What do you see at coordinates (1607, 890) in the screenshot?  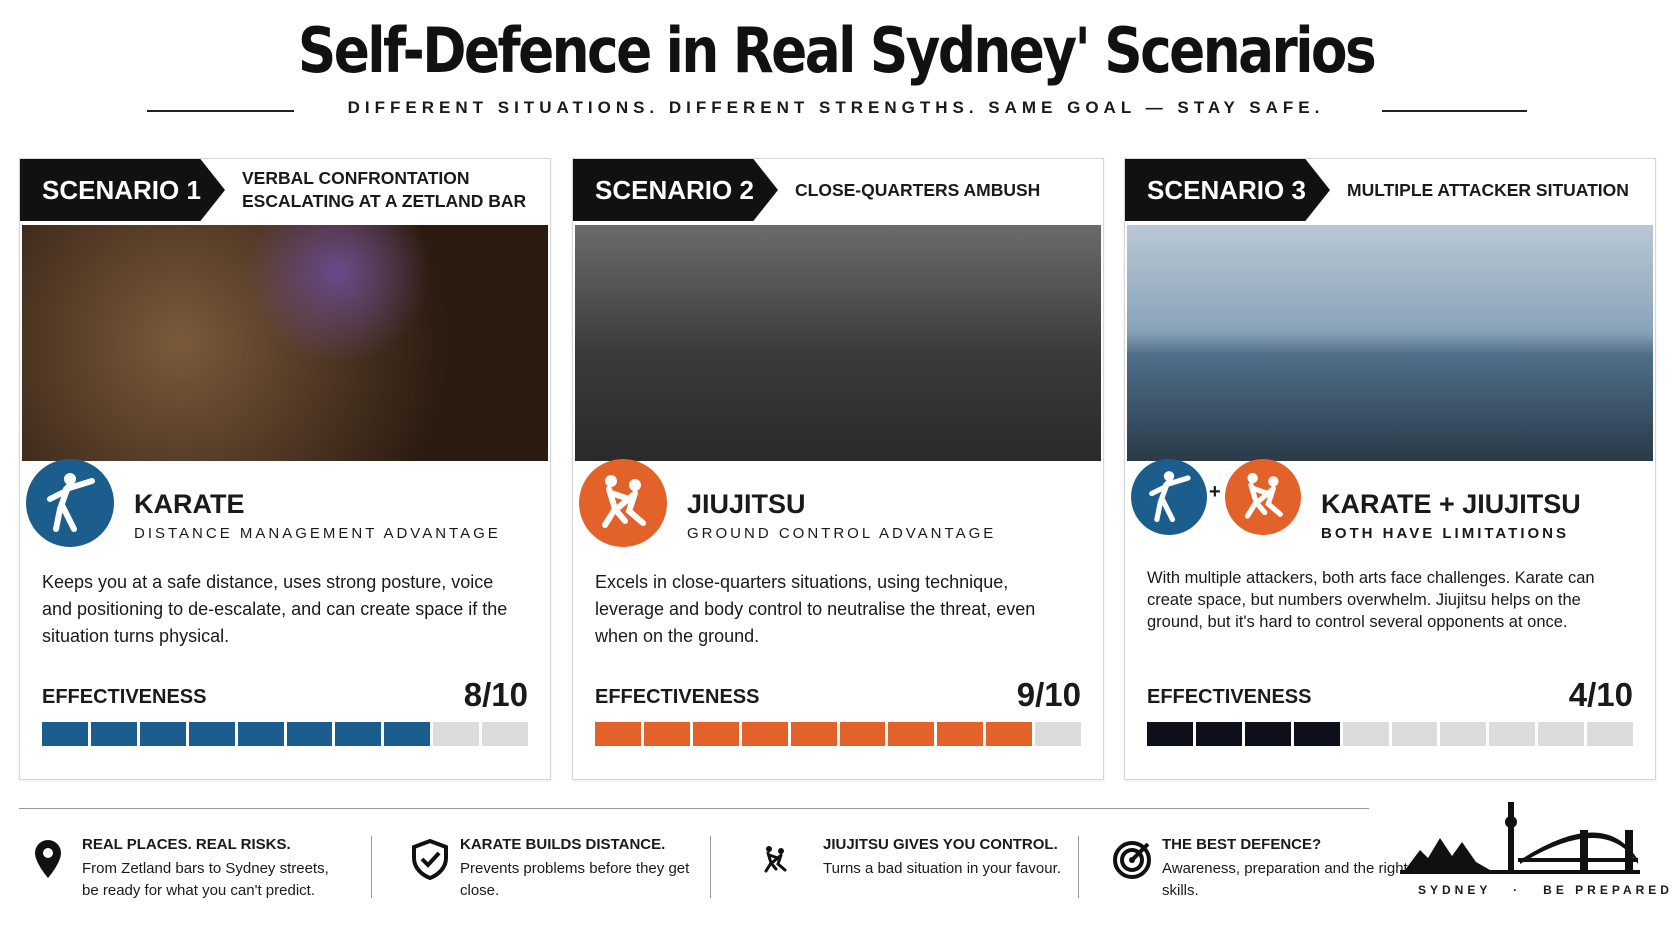 I see `logo-tagline: BE PREPARED` at bounding box center [1607, 890].